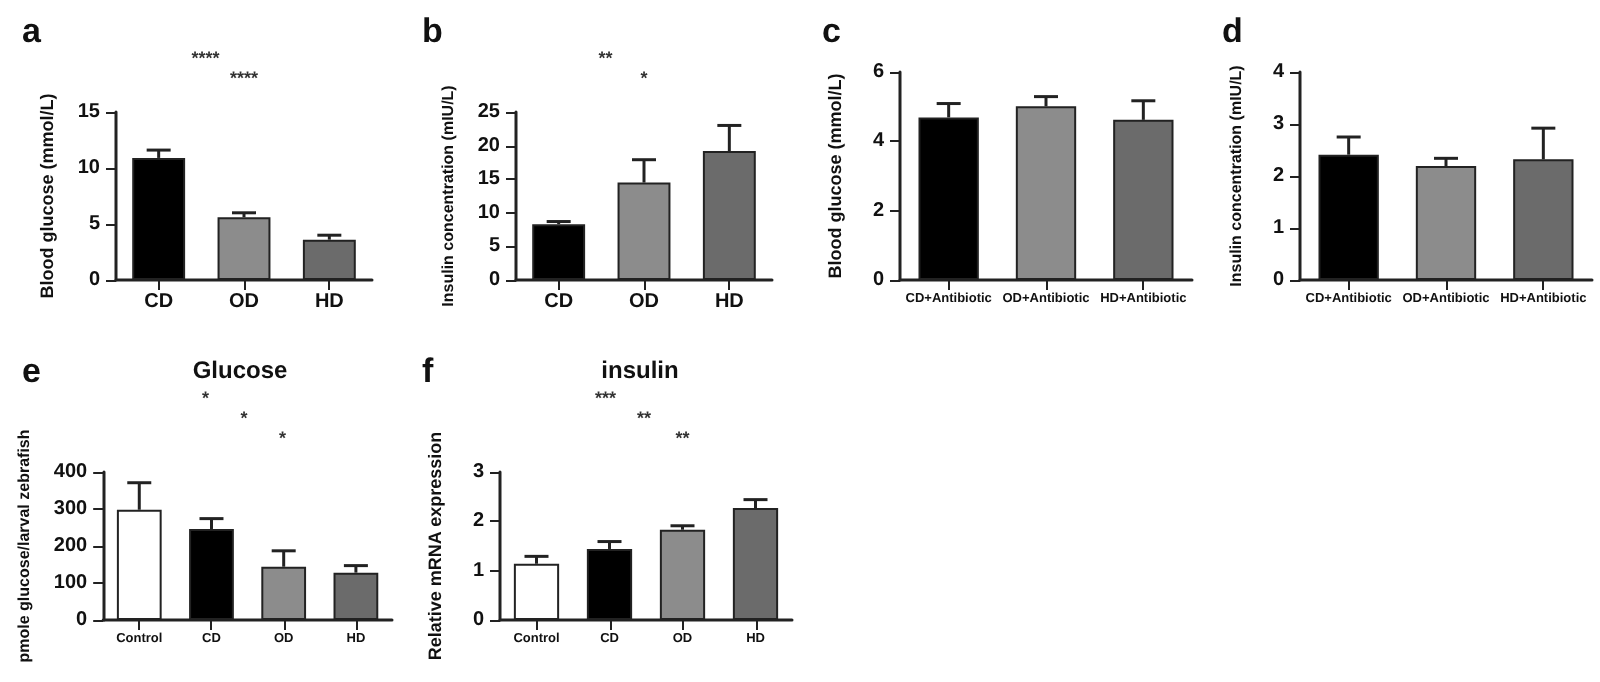 The width and height of the screenshot is (1600, 682). I want to click on y-tick-label: 100, so click(71, 583).